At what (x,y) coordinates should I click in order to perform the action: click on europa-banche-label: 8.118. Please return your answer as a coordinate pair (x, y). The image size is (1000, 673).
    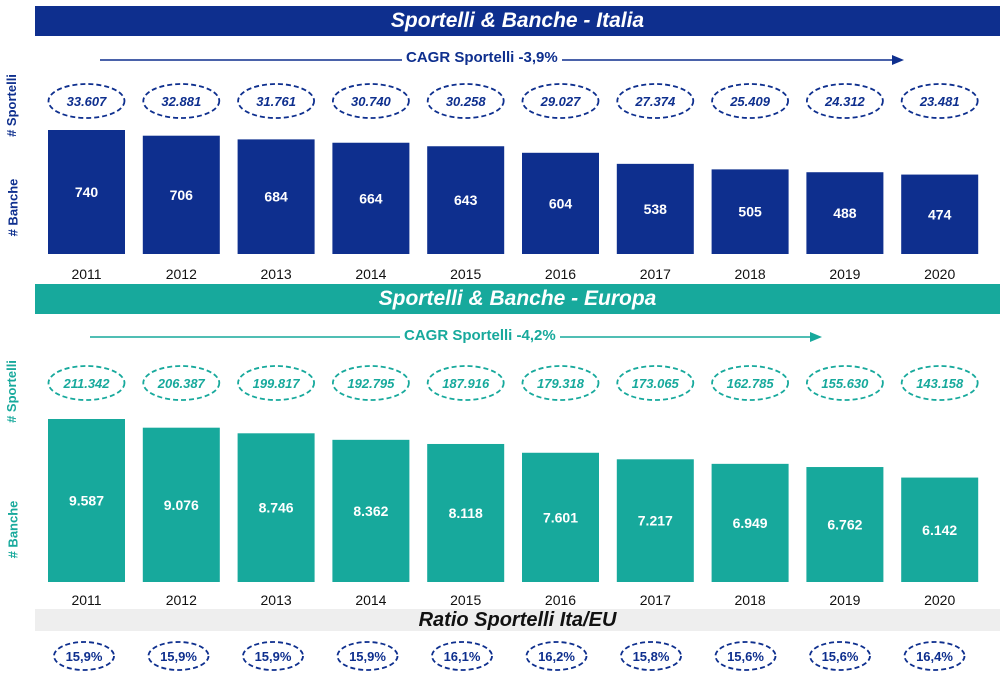
    Looking at the image, I should click on (466, 513).